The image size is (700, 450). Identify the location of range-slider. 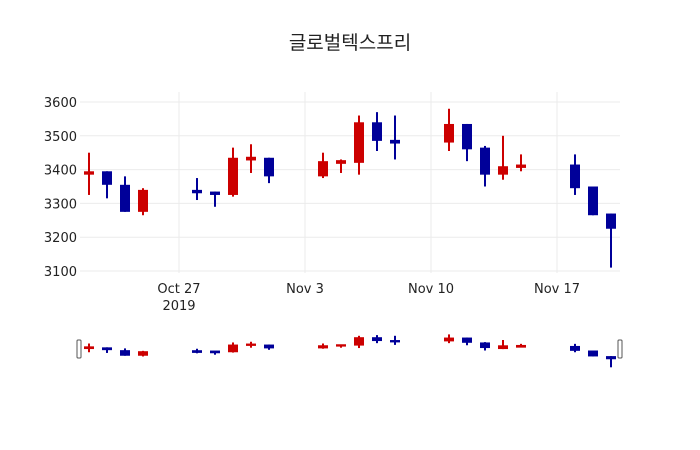
(349, 351).